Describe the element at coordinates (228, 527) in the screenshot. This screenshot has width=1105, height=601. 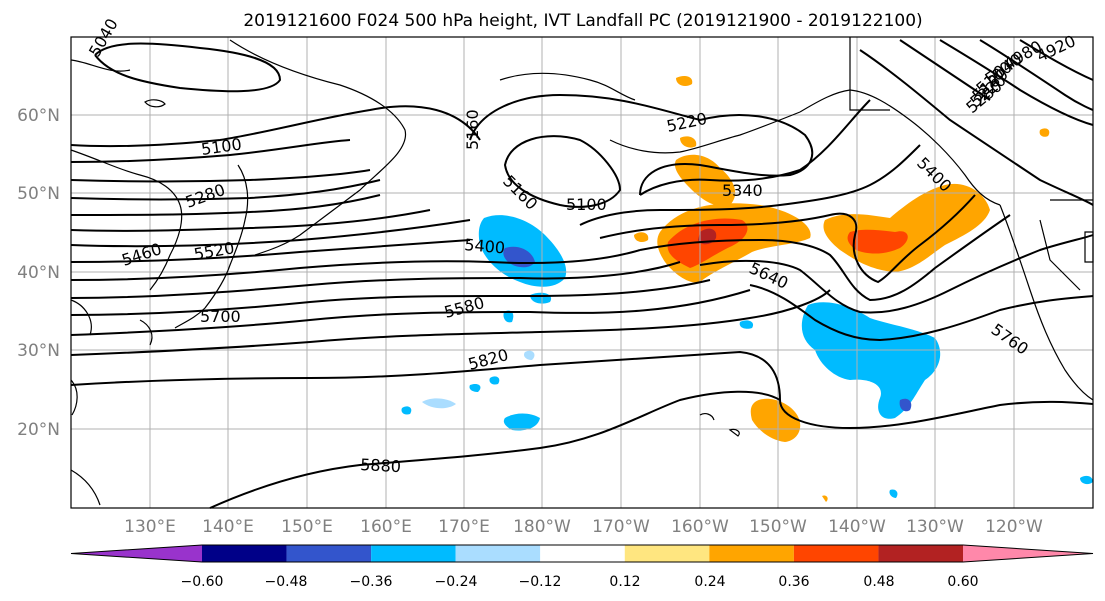
I see `lon-label: 140°E` at that location.